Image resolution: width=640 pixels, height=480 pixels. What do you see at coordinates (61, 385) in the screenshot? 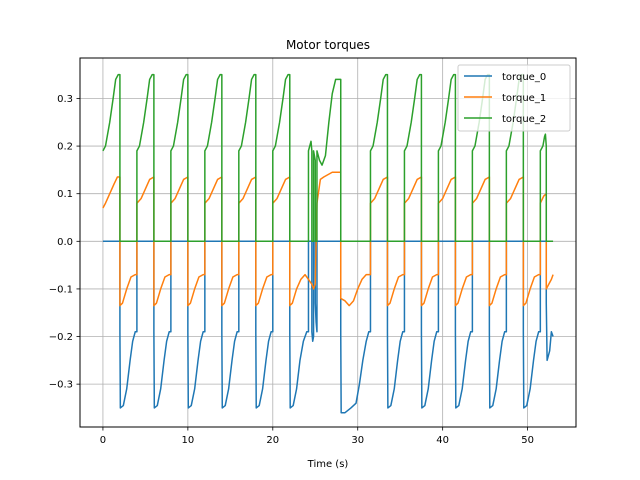
I see `y-tick-label: −0.3` at bounding box center [61, 385].